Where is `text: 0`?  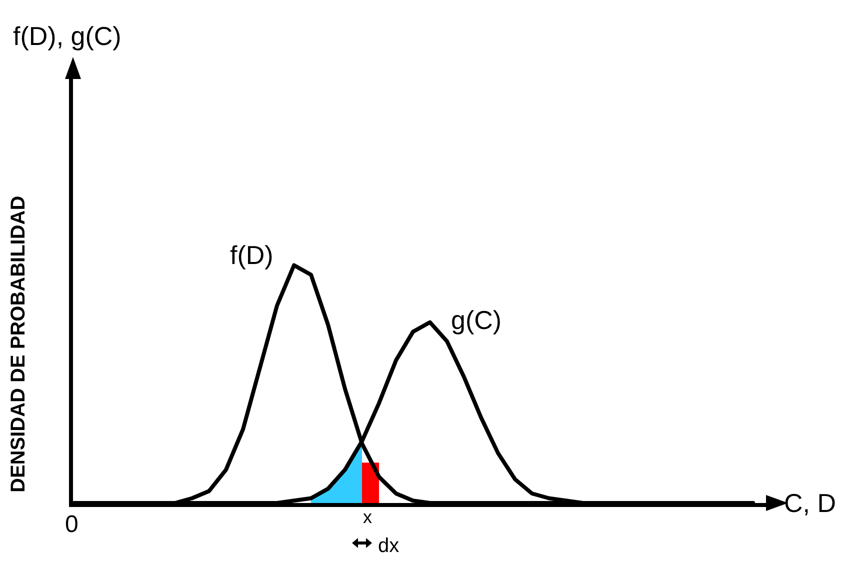 text: 0 is located at coordinates (71, 524).